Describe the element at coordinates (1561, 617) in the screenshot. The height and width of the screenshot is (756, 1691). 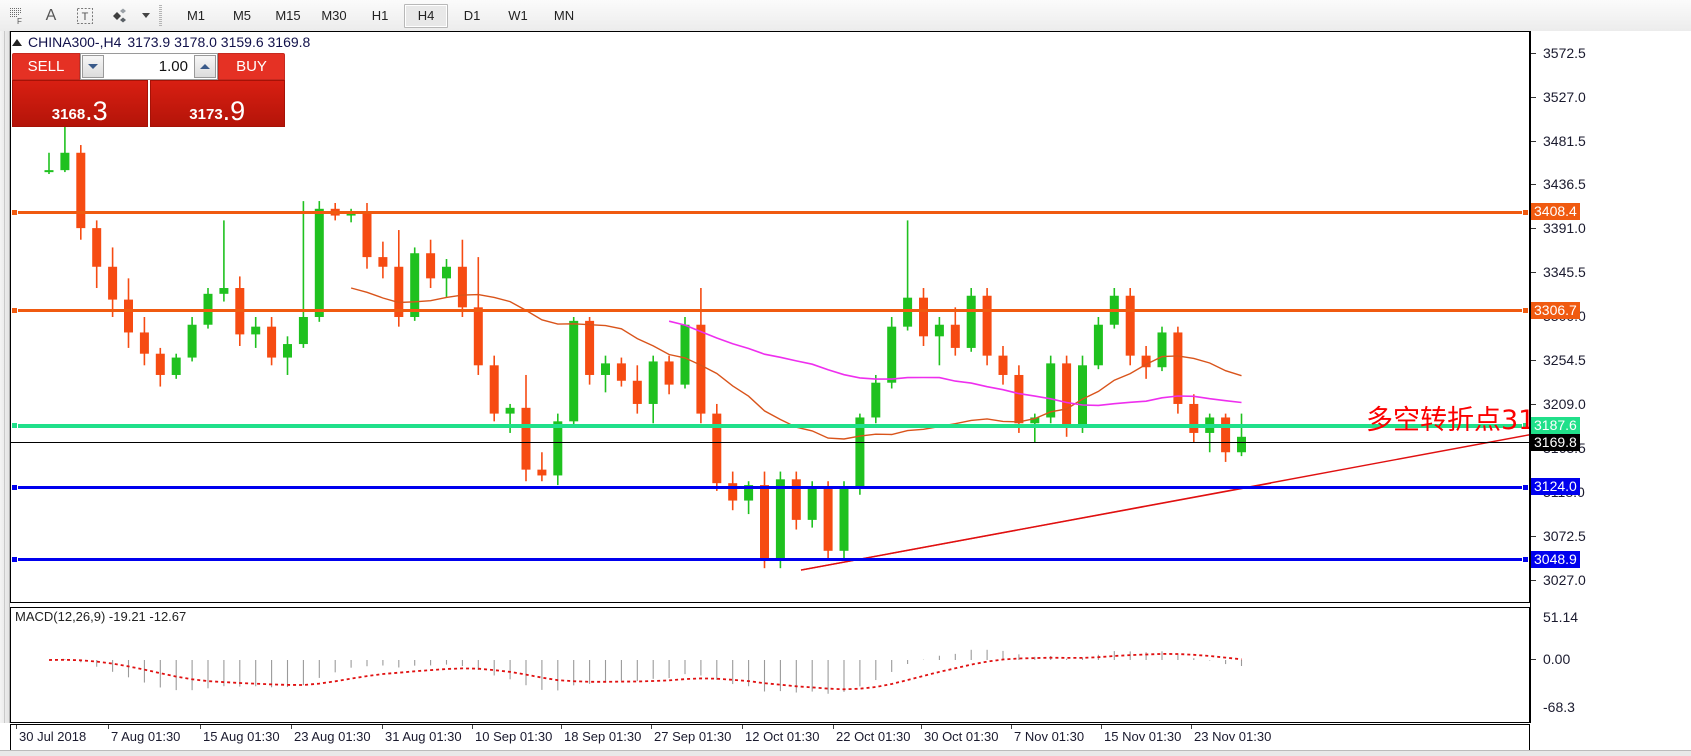
I see `macd-tick-label: 51.14` at that location.